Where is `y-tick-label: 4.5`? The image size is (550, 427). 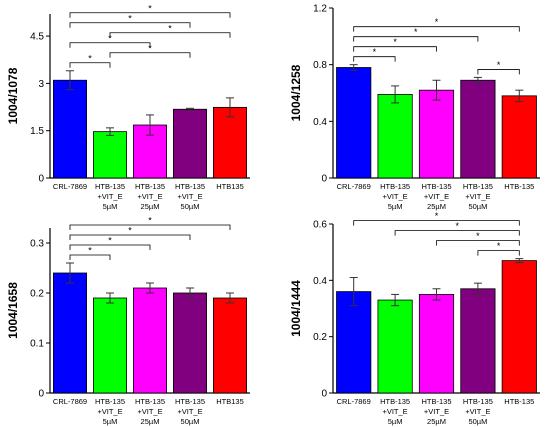 y-tick-label: 4.5 is located at coordinates (37, 37).